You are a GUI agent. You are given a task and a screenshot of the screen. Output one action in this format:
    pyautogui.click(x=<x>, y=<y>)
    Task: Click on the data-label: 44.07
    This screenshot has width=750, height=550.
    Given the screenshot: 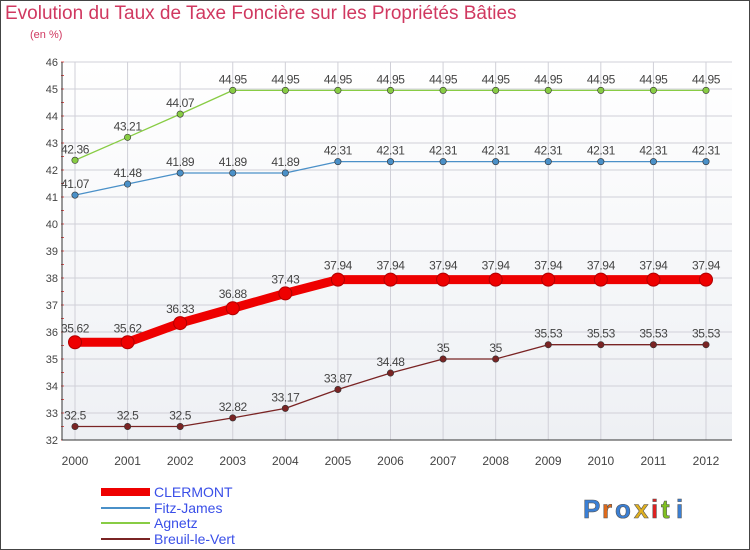 What is the action you would take?
    pyautogui.click(x=180, y=103)
    